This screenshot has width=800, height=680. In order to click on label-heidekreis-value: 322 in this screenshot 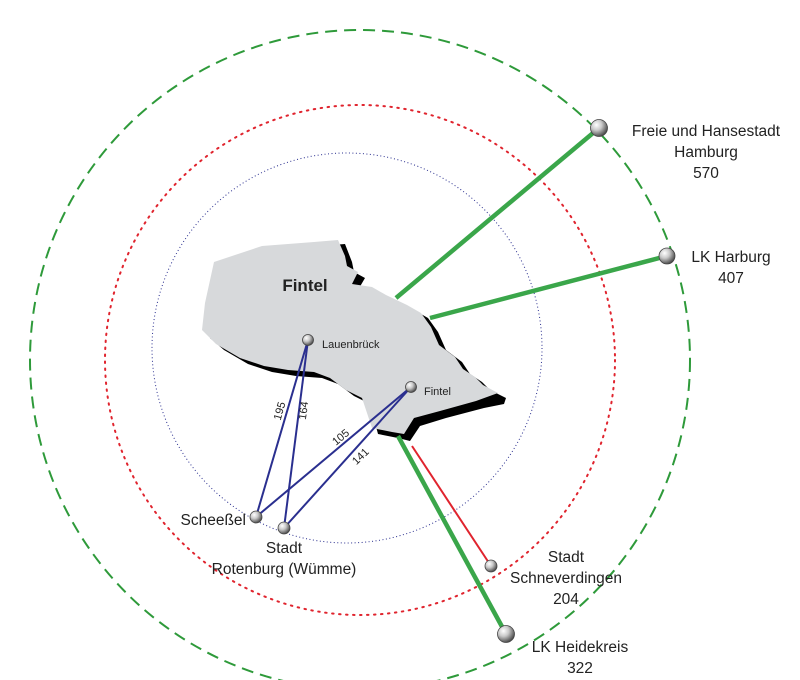, I will do `click(580, 668)`.